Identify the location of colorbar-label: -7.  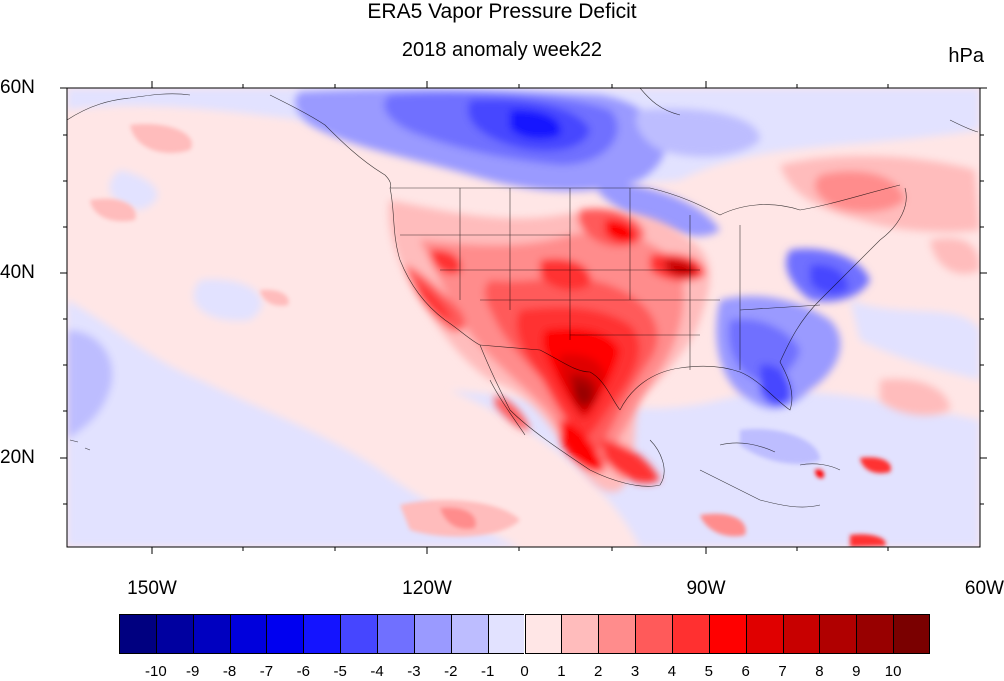
(266, 671).